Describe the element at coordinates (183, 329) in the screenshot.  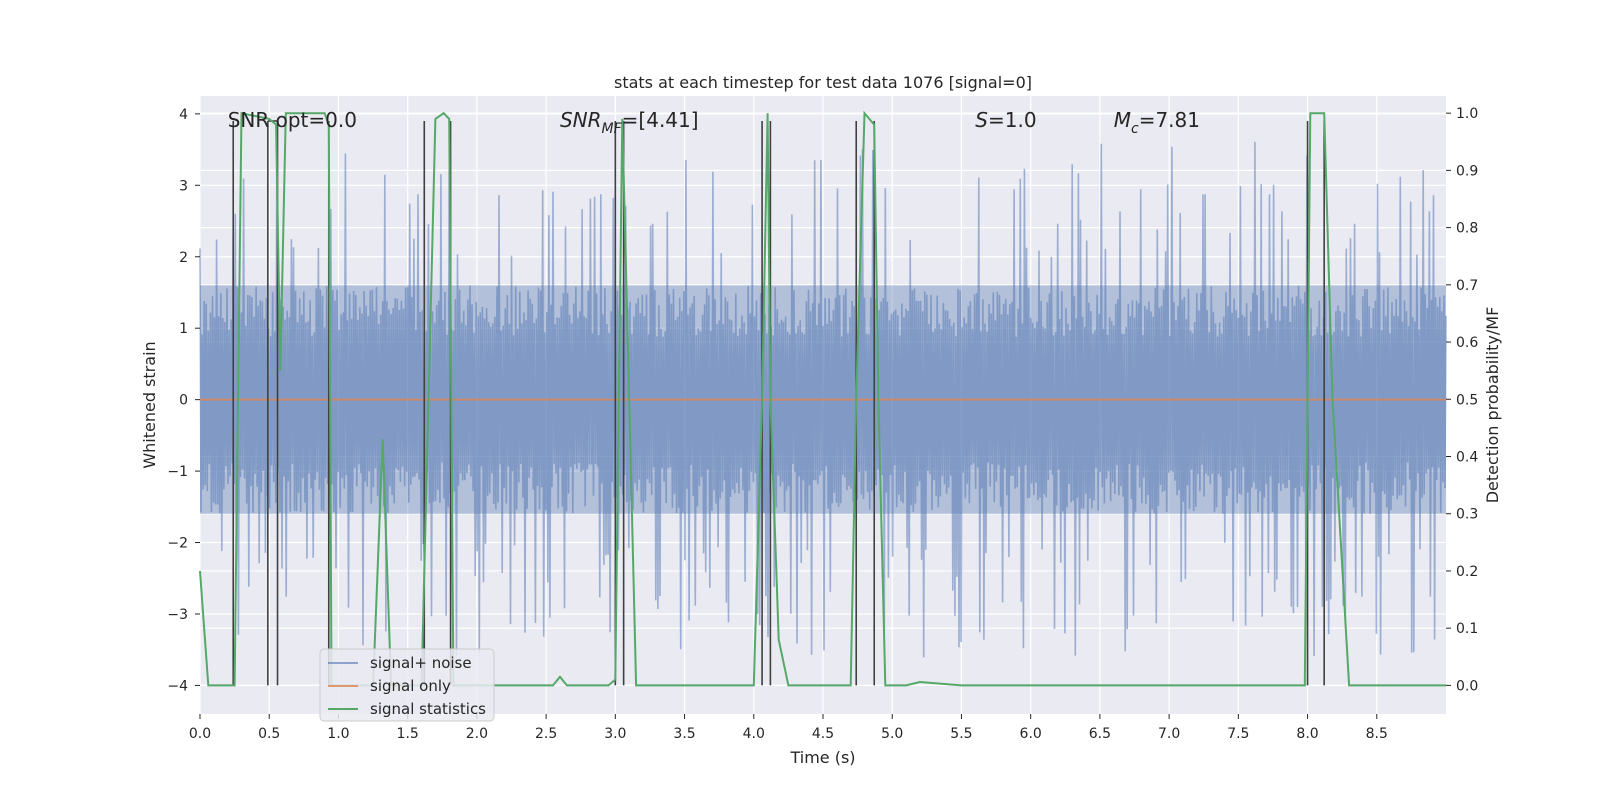
I see `y-left-tick-label: 1` at that location.